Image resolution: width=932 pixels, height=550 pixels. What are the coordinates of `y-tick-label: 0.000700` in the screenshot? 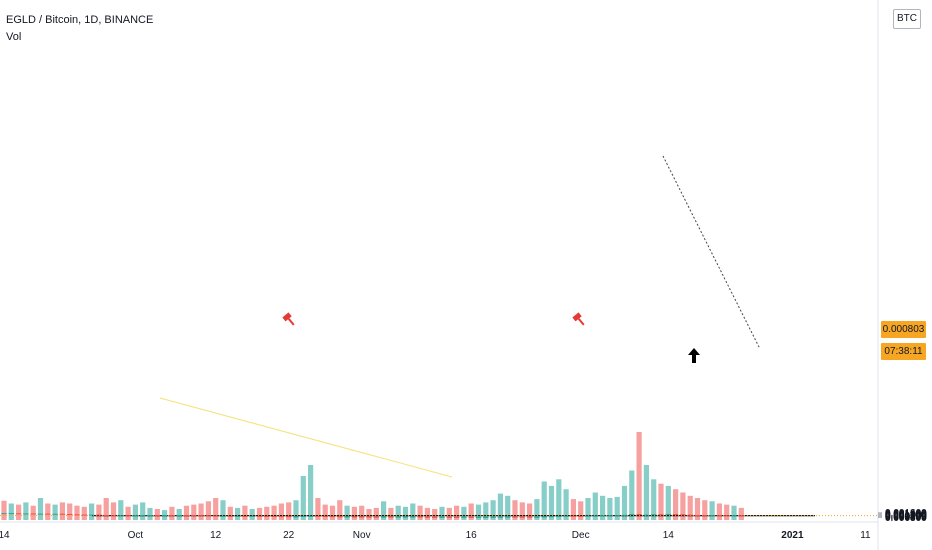 It's located at (906, 517).